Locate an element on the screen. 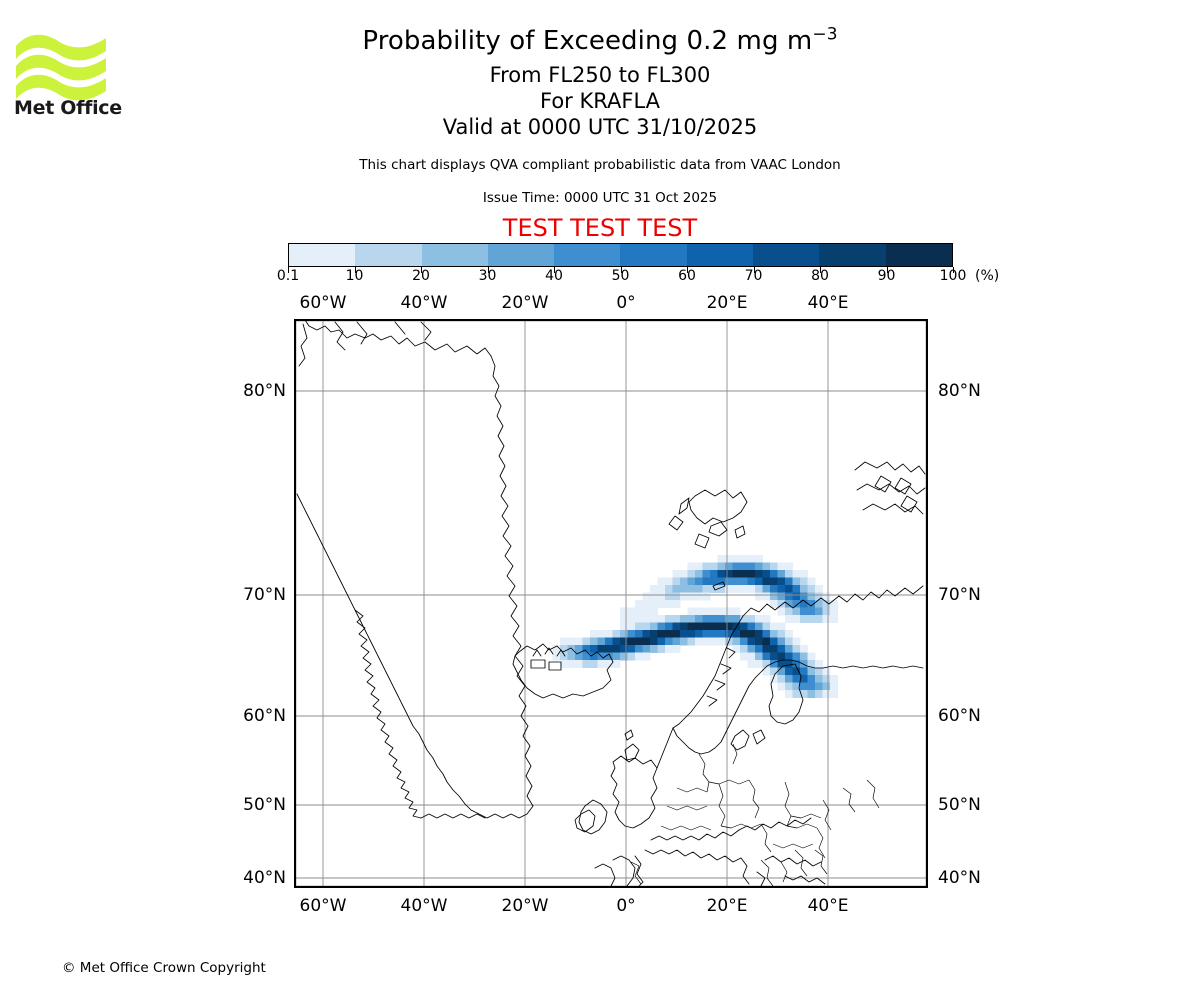 This screenshot has width=1200, height=1000. lon-label-bot-2: 20°W is located at coordinates (525, 906).